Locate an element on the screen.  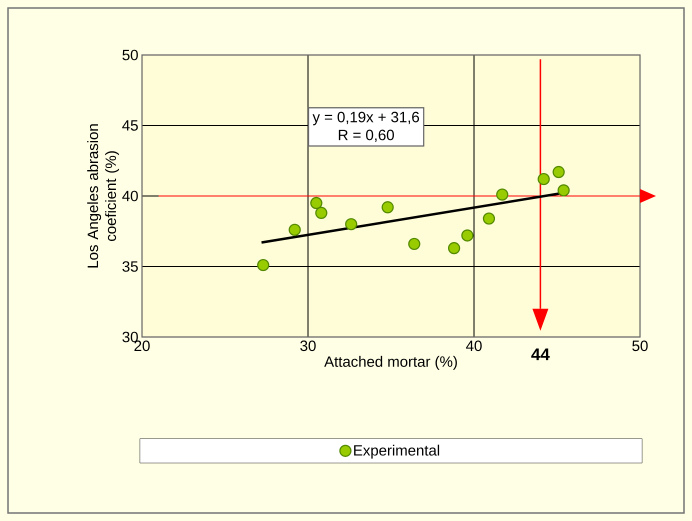
annotation: R = 0,60 is located at coordinates (366, 136).